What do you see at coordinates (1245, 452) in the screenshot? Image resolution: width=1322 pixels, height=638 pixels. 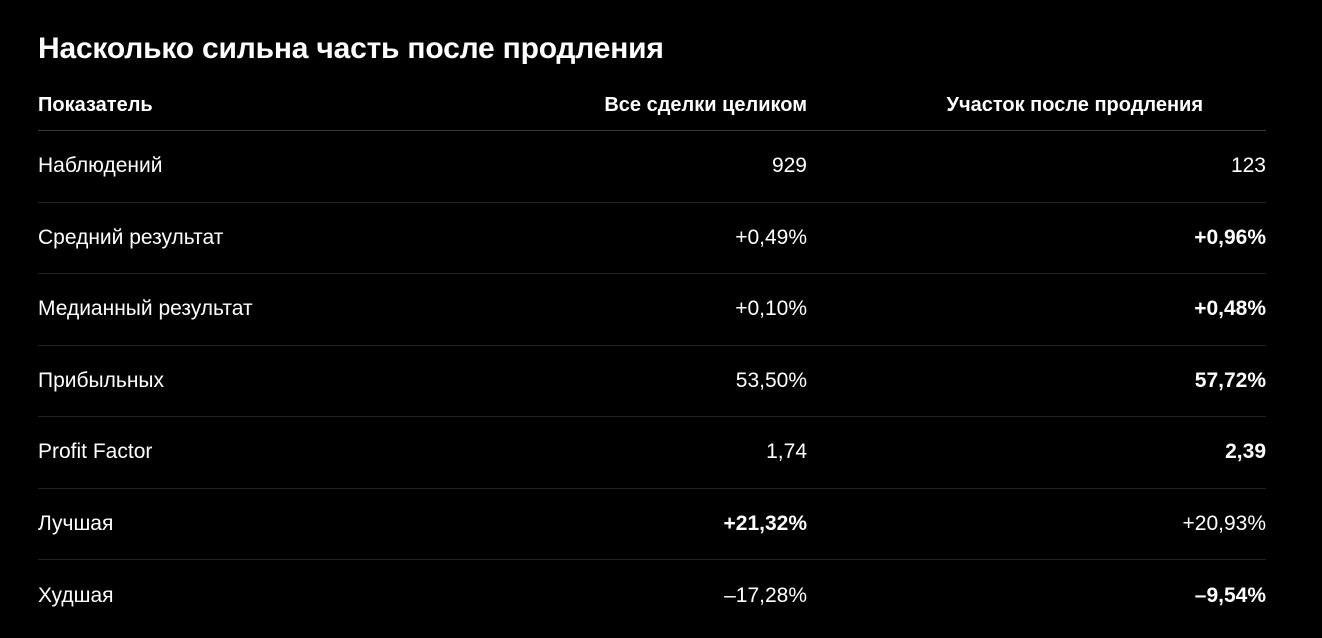 I see `after-extension-value: 2,39` at bounding box center [1245, 452].